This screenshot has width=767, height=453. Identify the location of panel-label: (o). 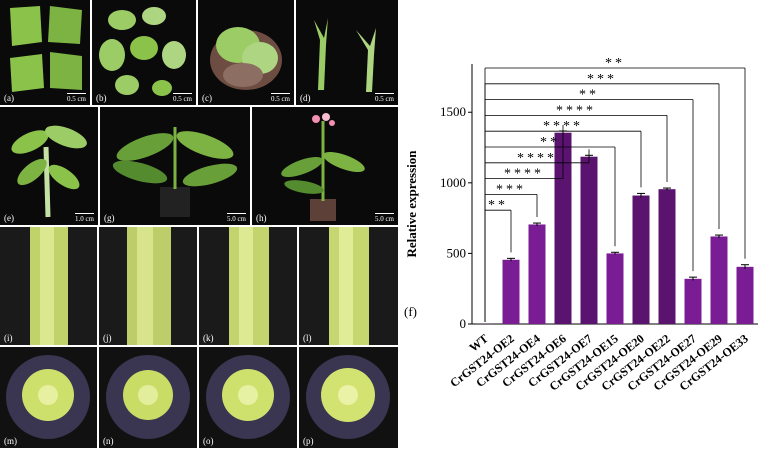
(208, 441).